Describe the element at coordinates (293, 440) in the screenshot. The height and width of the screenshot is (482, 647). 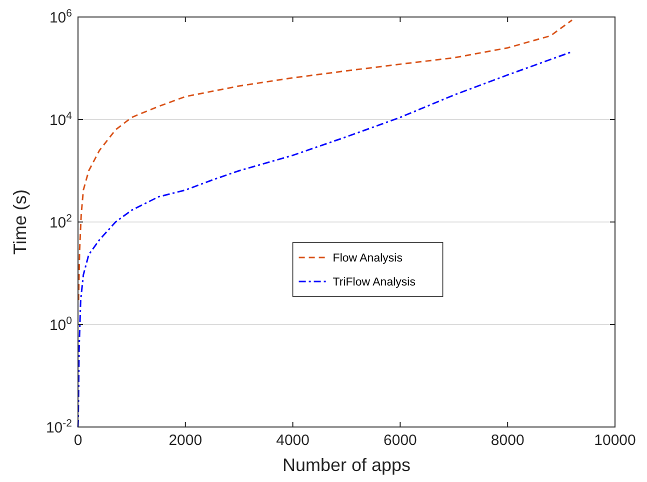
I see `x-tick-label: 4000` at that location.